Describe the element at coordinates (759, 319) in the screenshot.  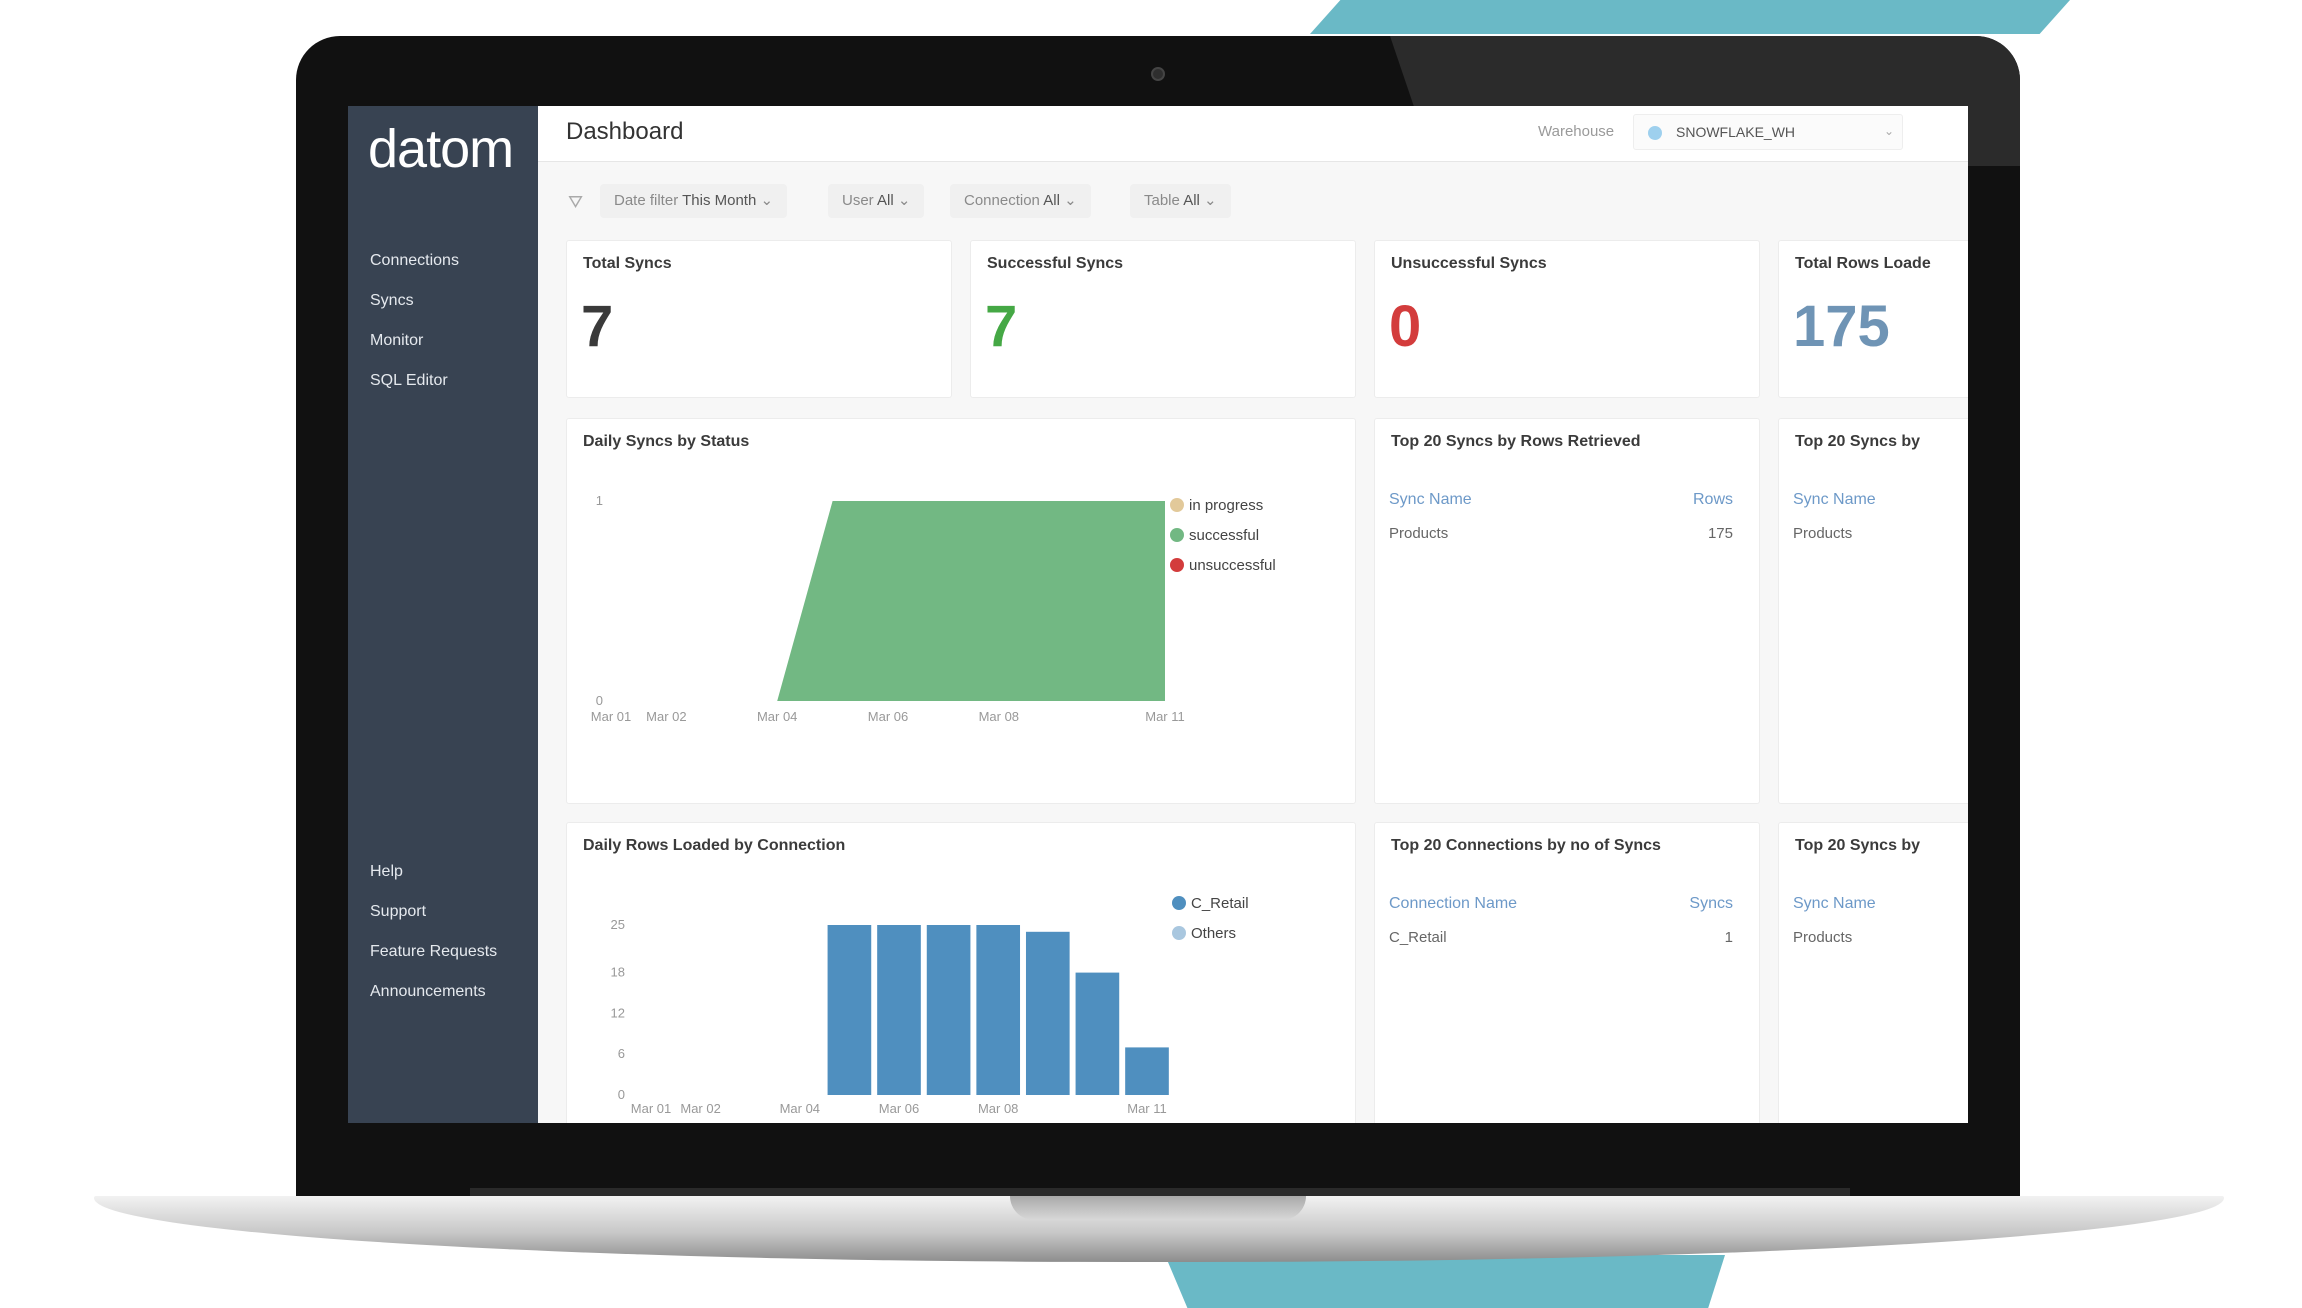
I see `kpi-total-syncs: Total Syncs 7` at that location.